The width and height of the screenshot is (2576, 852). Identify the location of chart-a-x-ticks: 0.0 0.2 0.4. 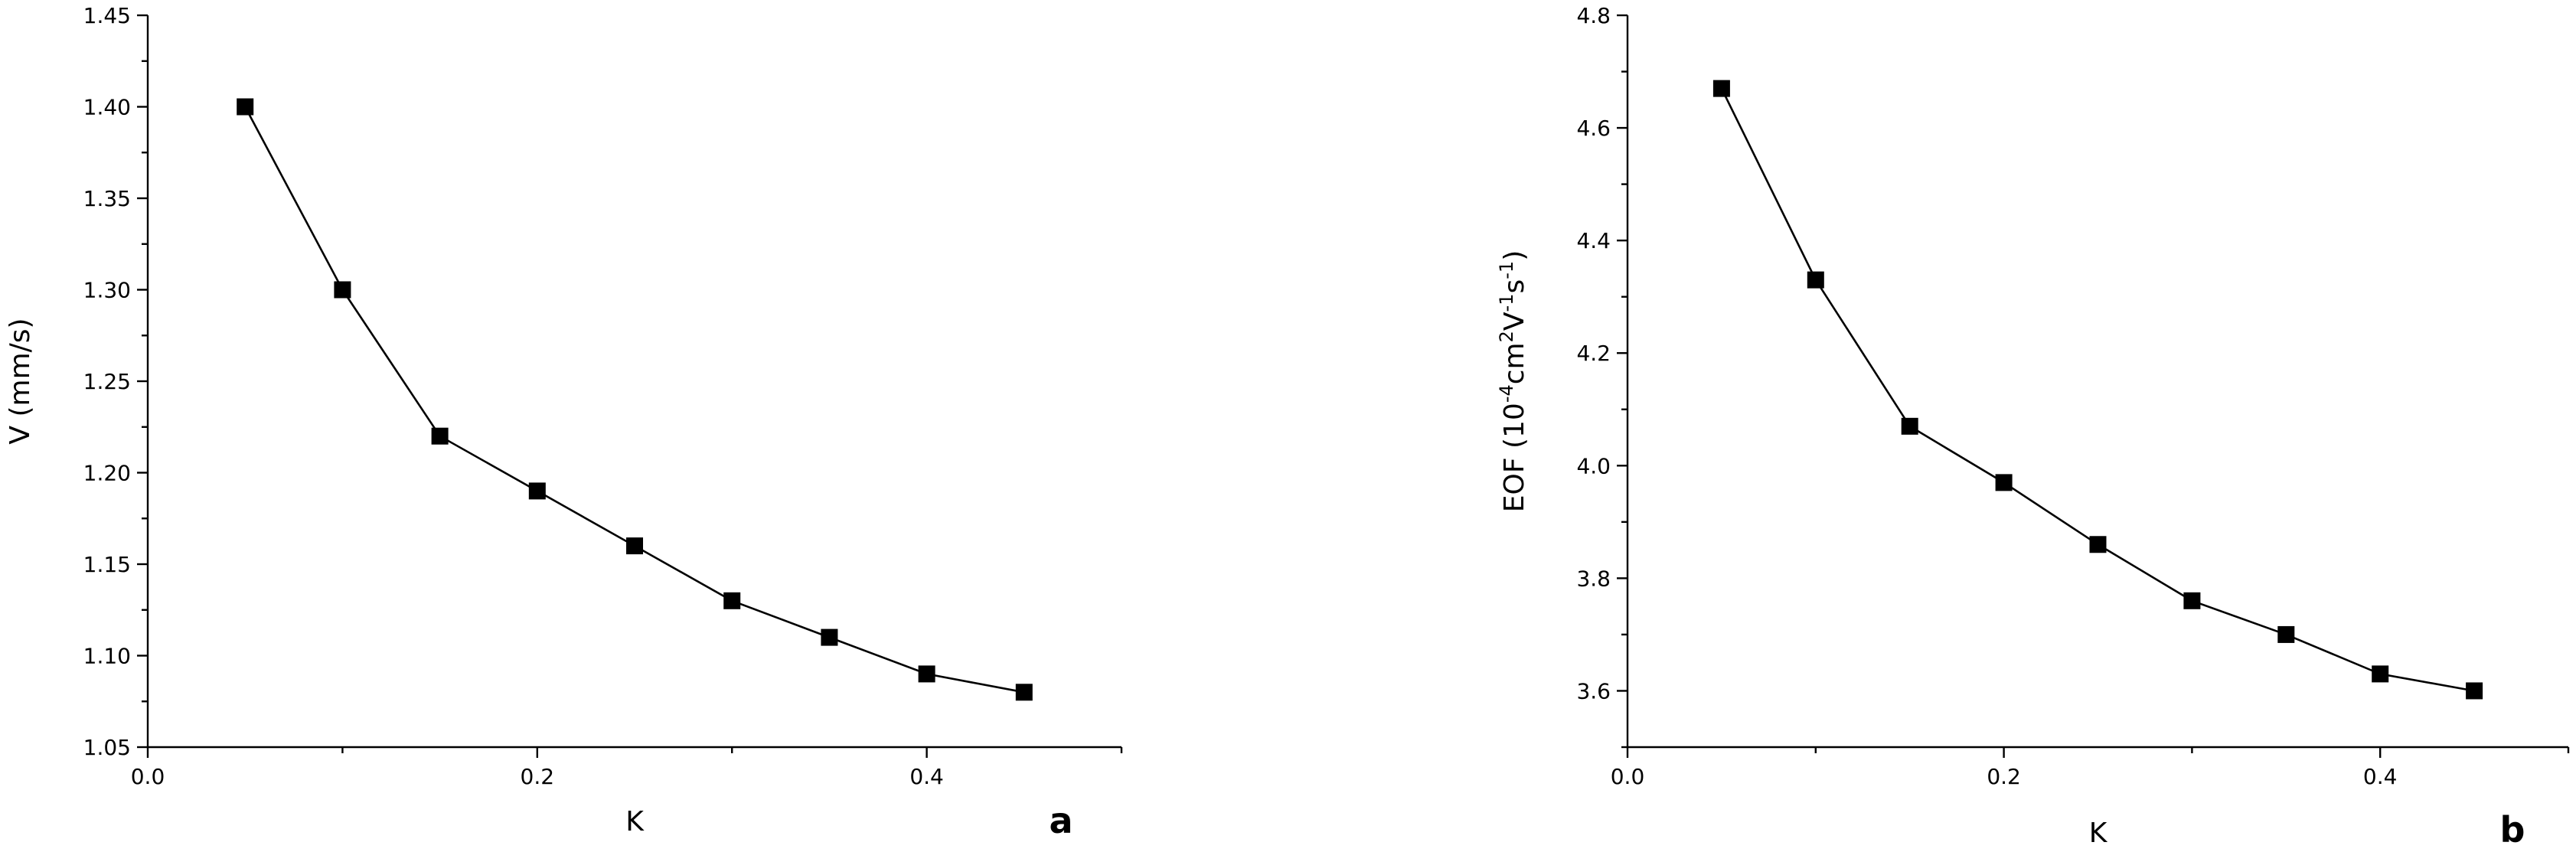
(627, 768).